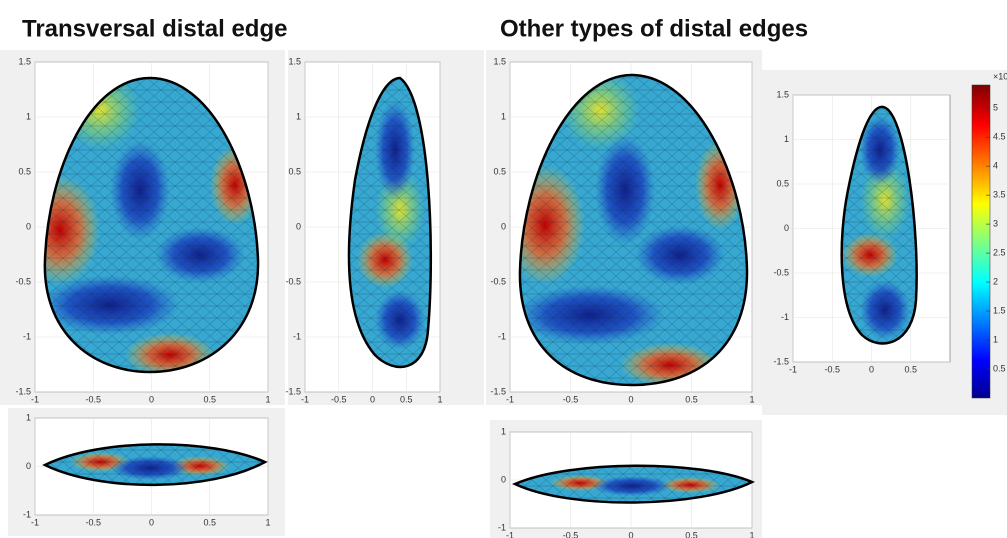  What do you see at coordinates (1000, 76) in the screenshot?
I see `colorbar-exponent: ×10` at bounding box center [1000, 76].